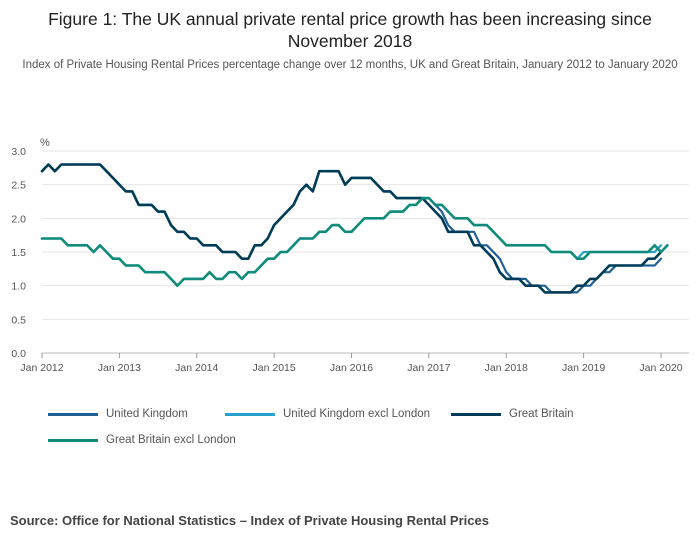 The width and height of the screenshot is (700, 549). Describe the element at coordinates (73, 440) in the screenshot. I see `legend-swatch-great-britain-excl-london` at that location.